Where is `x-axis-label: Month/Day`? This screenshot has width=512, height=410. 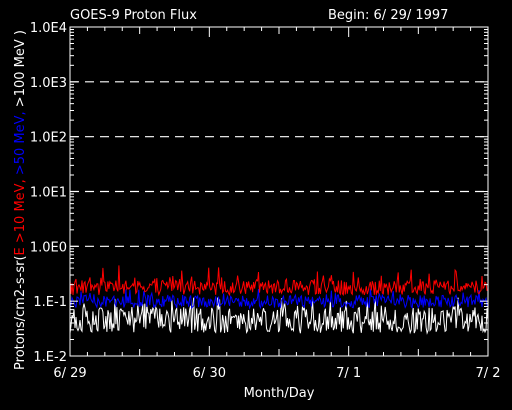 x-axis-label: Month/Day is located at coordinates (279, 393).